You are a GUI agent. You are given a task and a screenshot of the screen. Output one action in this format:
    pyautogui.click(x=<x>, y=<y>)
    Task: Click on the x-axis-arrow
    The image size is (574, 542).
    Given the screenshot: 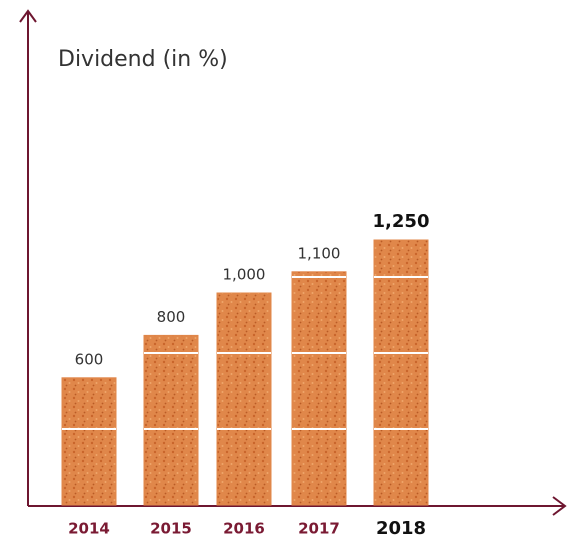 What is the action you would take?
    pyautogui.click(x=559, y=506)
    